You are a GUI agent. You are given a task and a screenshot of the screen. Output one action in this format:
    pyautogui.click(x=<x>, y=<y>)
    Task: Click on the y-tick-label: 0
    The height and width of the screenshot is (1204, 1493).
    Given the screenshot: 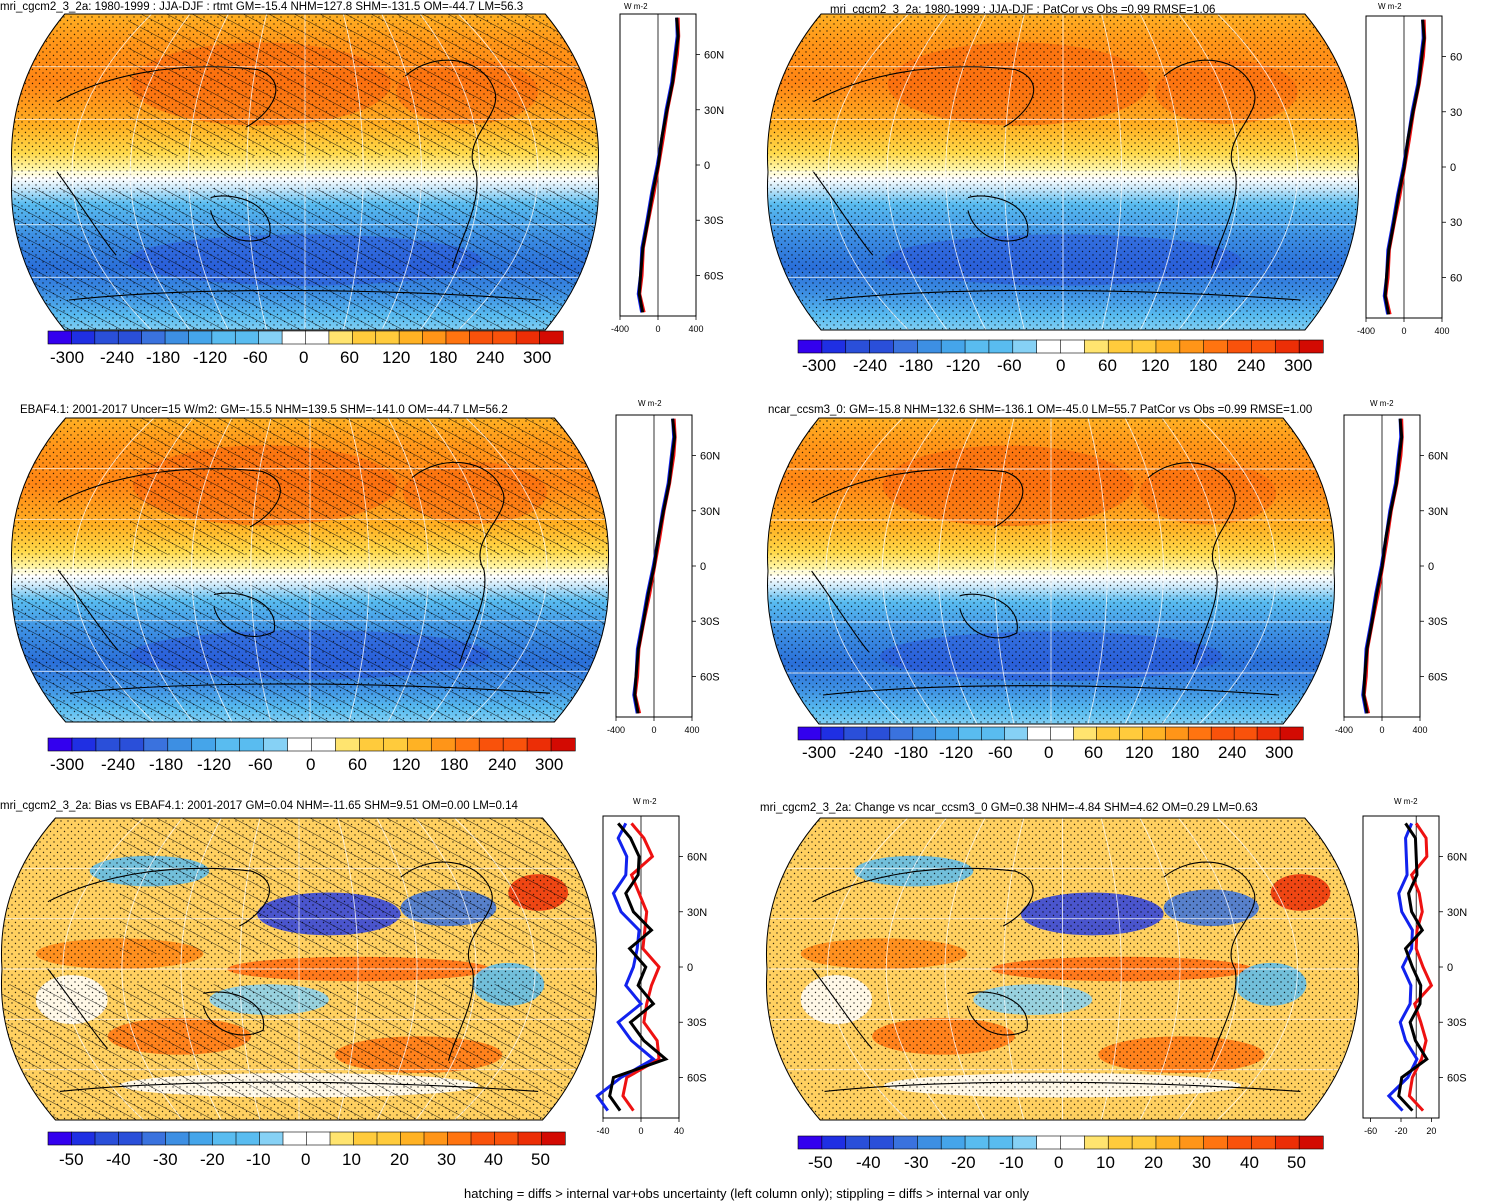 What is the action you would take?
    pyautogui.click(x=1431, y=567)
    